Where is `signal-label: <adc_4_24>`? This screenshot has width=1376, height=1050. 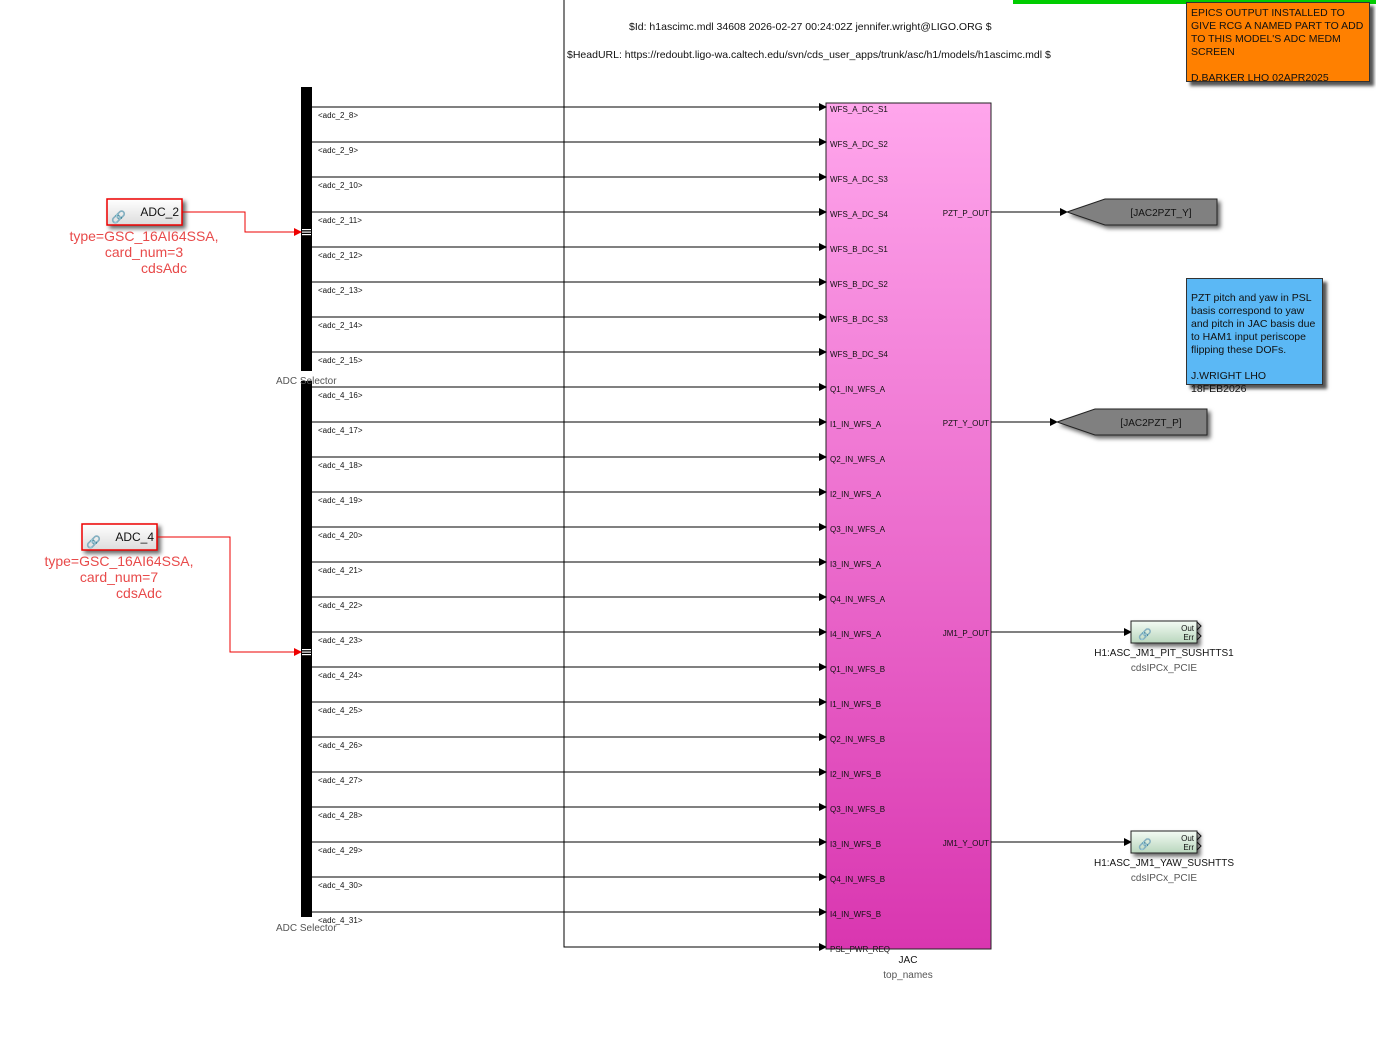
signal-label: <adc_4_24> is located at coordinates (340, 675).